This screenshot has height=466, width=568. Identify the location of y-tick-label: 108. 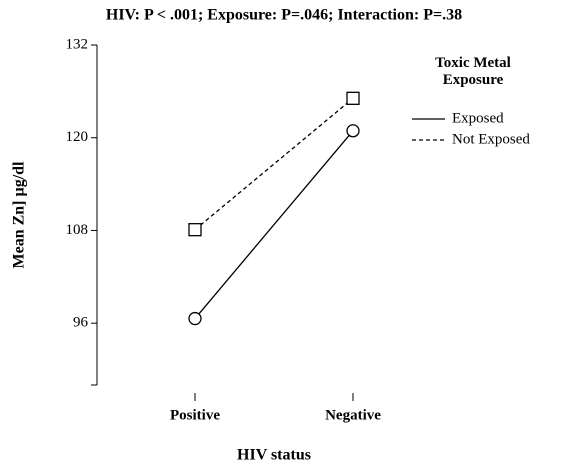
(77, 230).